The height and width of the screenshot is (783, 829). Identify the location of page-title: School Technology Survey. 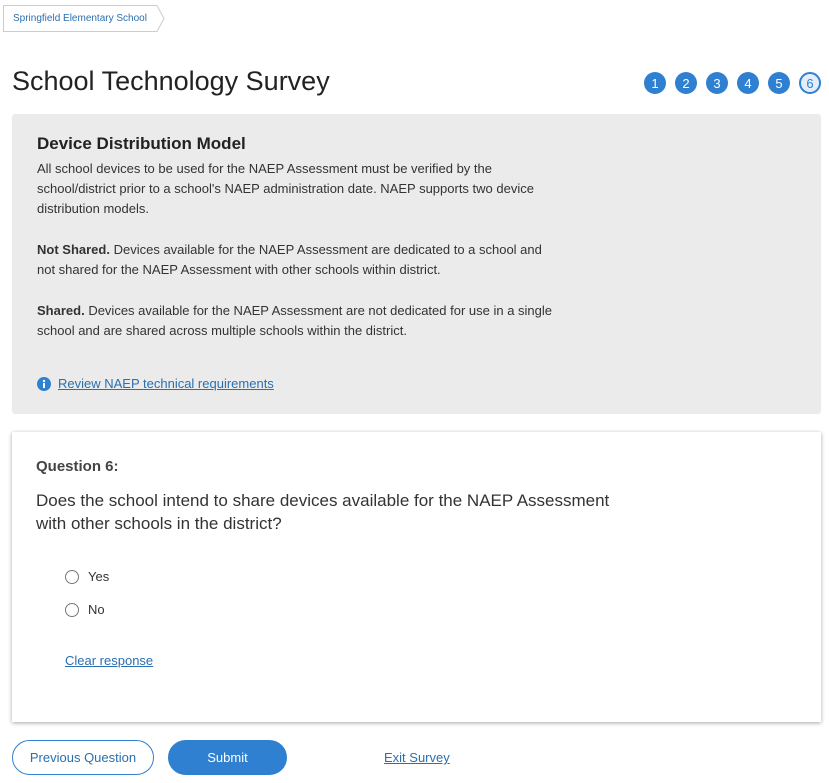
(171, 81).